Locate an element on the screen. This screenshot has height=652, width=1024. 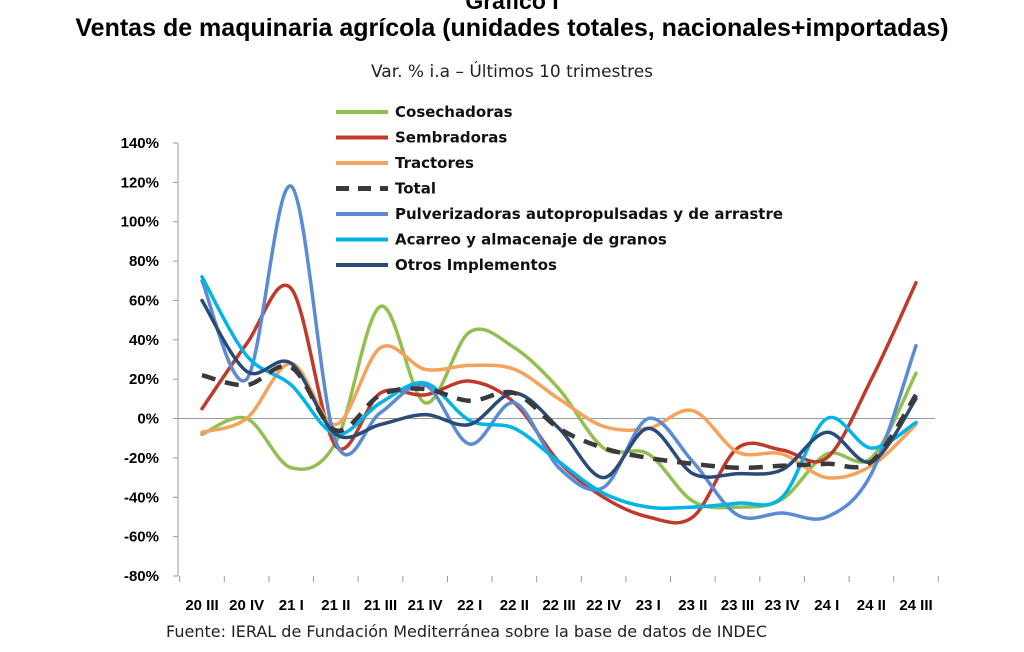
y-tick-label: 0% is located at coordinates (148, 419).